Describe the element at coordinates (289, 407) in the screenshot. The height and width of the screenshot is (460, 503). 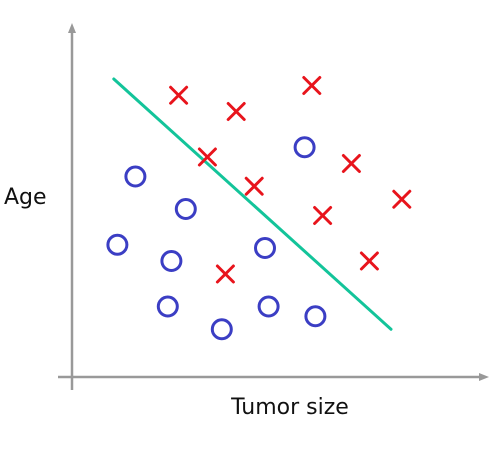
I see `x-axis-label: Tumor size` at that location.